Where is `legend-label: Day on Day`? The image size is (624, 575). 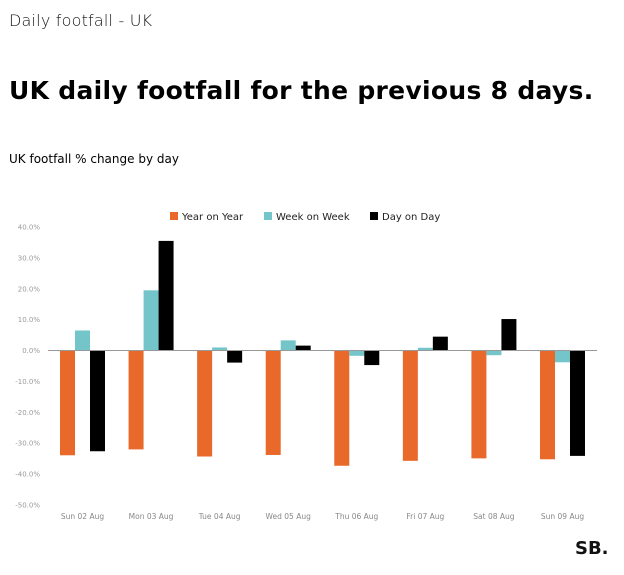
legend-label: Day on Day is located at coordinates (411, 217).